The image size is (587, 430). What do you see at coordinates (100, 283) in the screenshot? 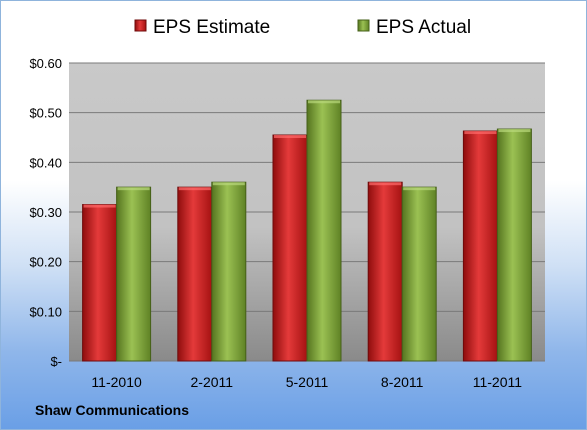
I see `bar-estimate-11-2010` at bounding box center [100, 283].